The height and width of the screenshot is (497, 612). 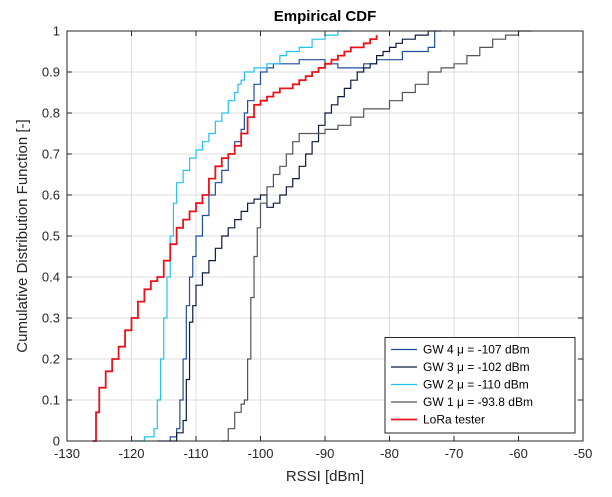 What do you see at coordinates (478, 402) in the screenshot?
I see `legend-entry: GW 1 μ = -93.8 dBm` at bounding box center [478, 402].